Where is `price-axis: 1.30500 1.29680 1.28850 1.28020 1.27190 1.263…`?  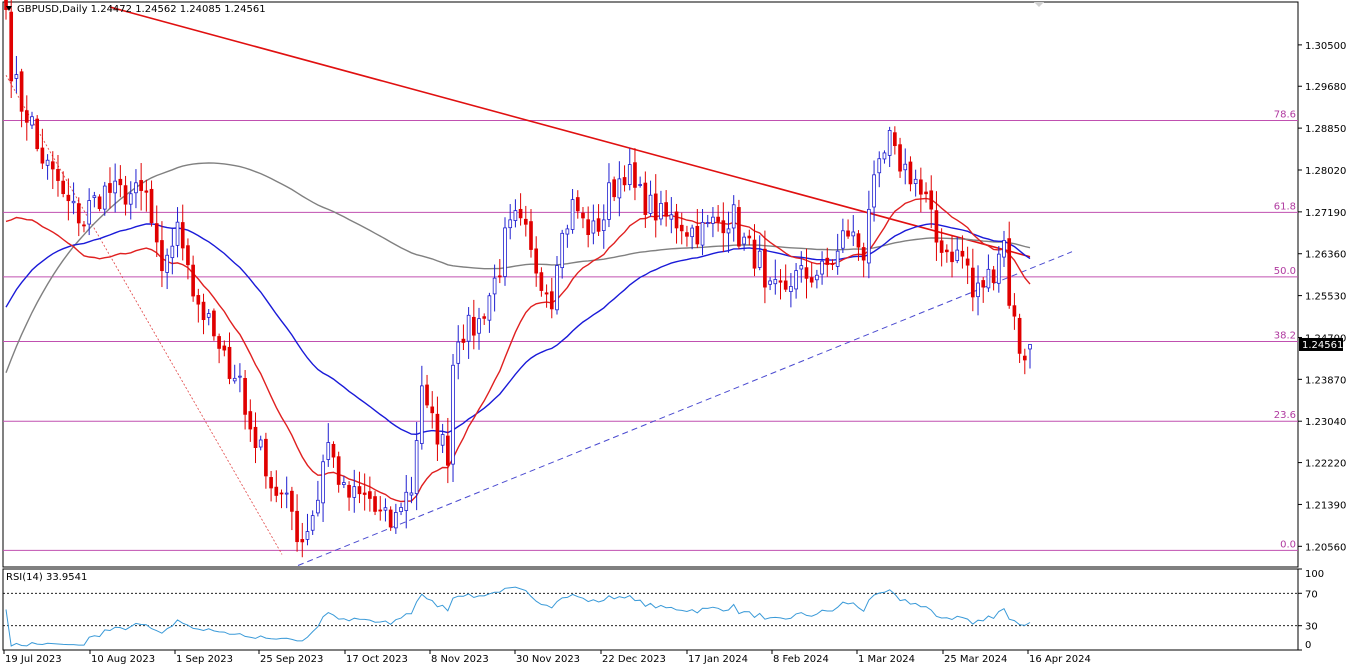
price-axis: 1.30500 1.29680 1.28850 1.28020 1.27190 1.263… is located at coordinates (1322, 297).